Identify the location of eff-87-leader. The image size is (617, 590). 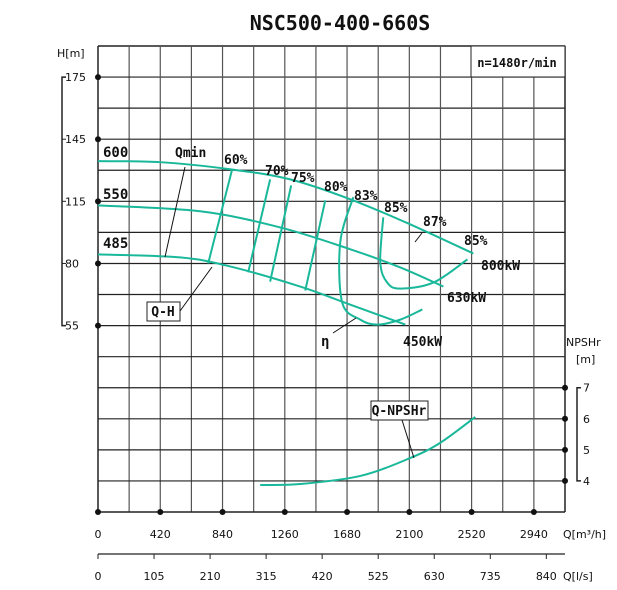
(418, 237).